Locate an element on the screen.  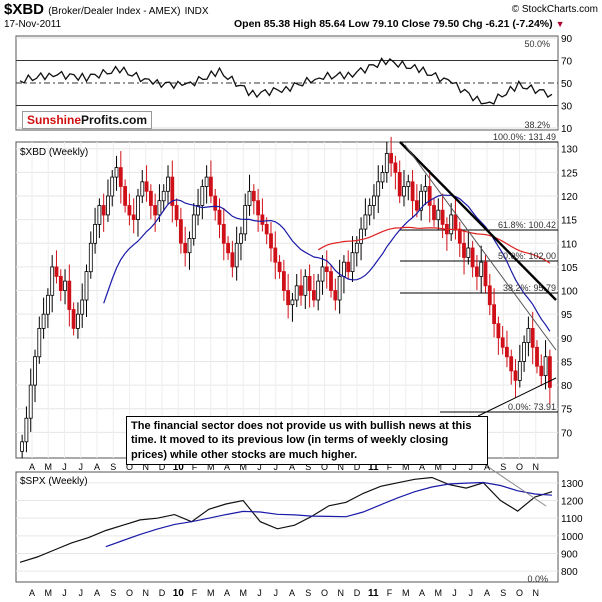
spx-tick-label: 1100 is located at coordinates (572, 519).